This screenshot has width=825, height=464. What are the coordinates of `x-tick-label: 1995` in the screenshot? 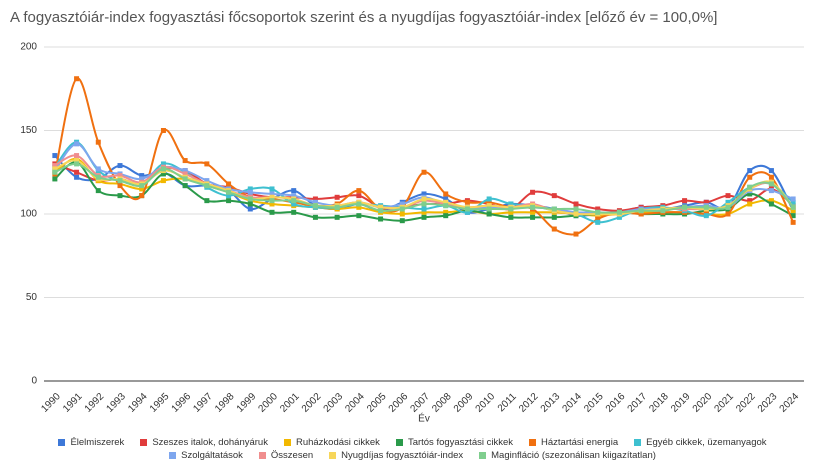 It's located at (160, 403).